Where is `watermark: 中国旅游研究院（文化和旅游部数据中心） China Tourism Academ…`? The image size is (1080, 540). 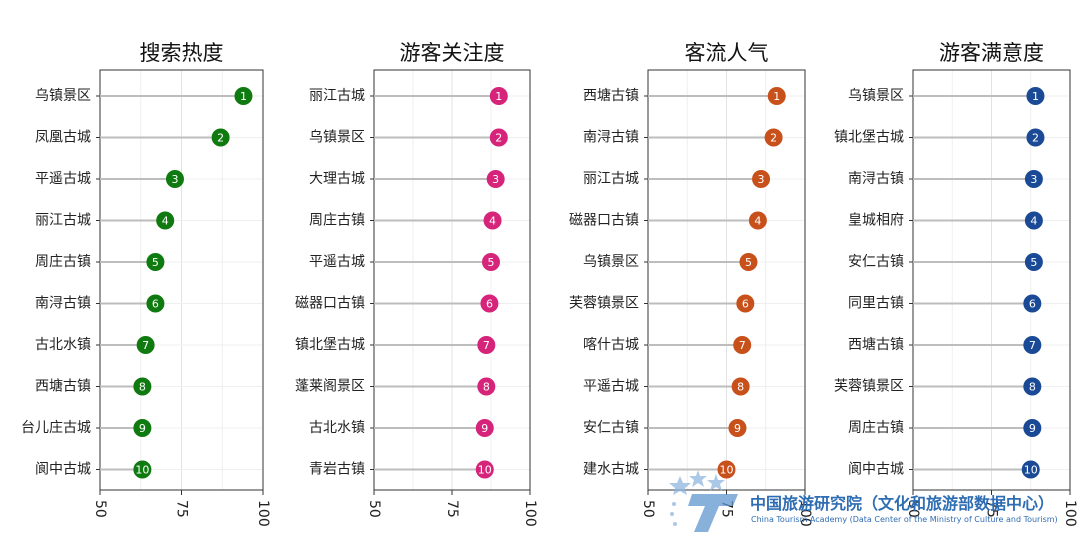 watermark: 中国旅游研究院（文化和旅游部数据中心） China Tourism Academ… is located at coordinates (863, 501).